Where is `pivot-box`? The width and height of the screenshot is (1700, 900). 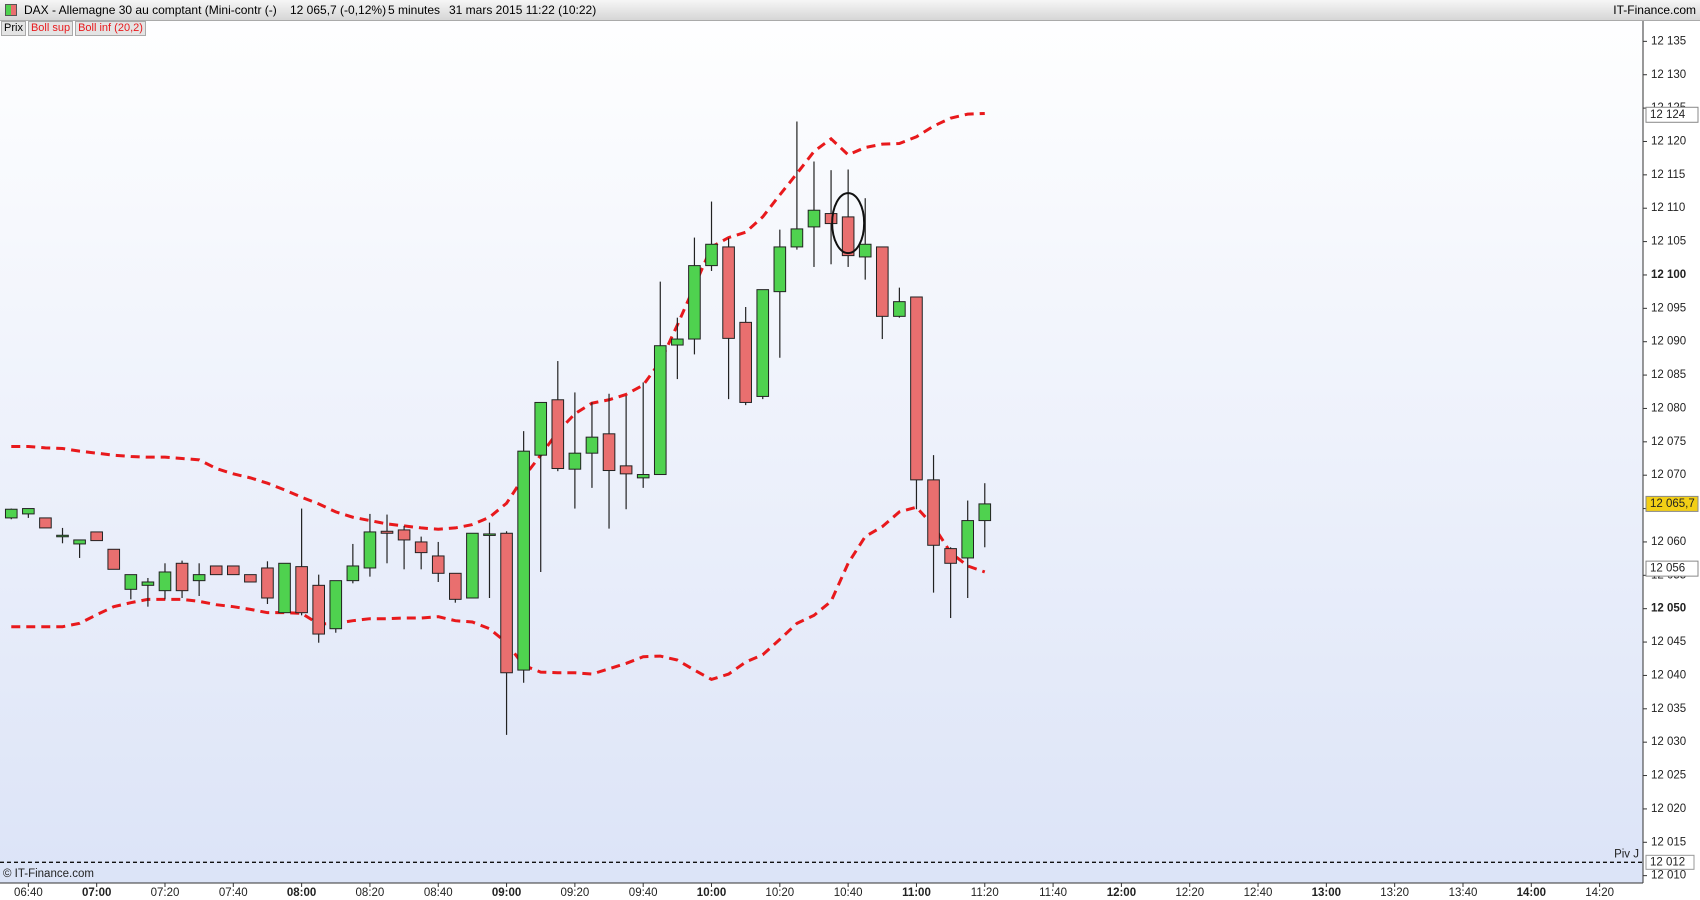 pivot-box is located at coordinates (1670, 862).